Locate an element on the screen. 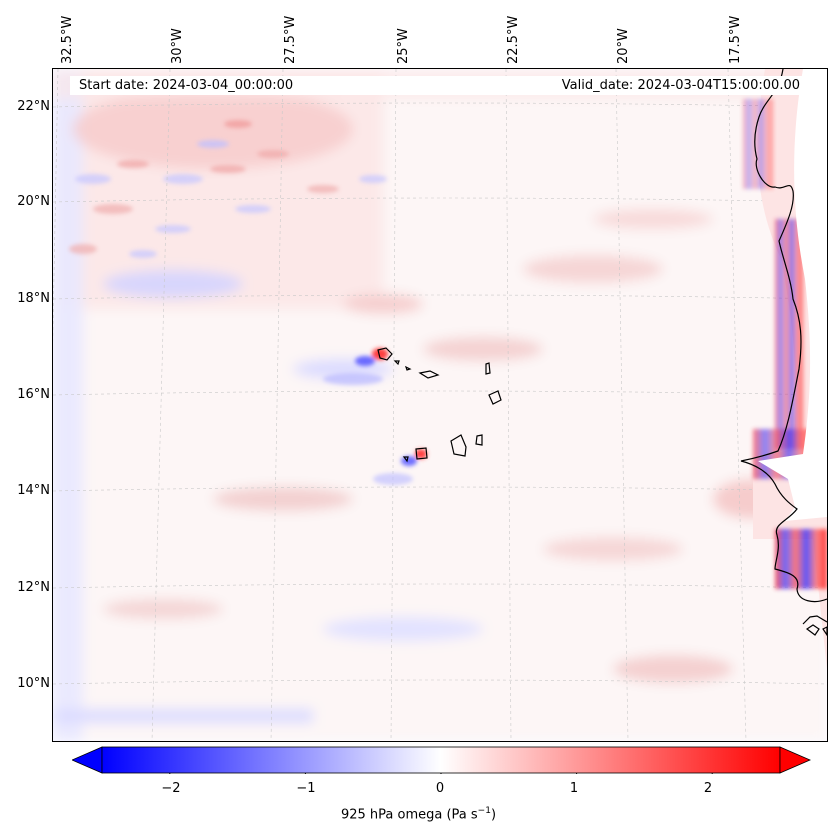 This screenshot has height=839, width=837. island-santo-antao is located at coordinates (385, 354).